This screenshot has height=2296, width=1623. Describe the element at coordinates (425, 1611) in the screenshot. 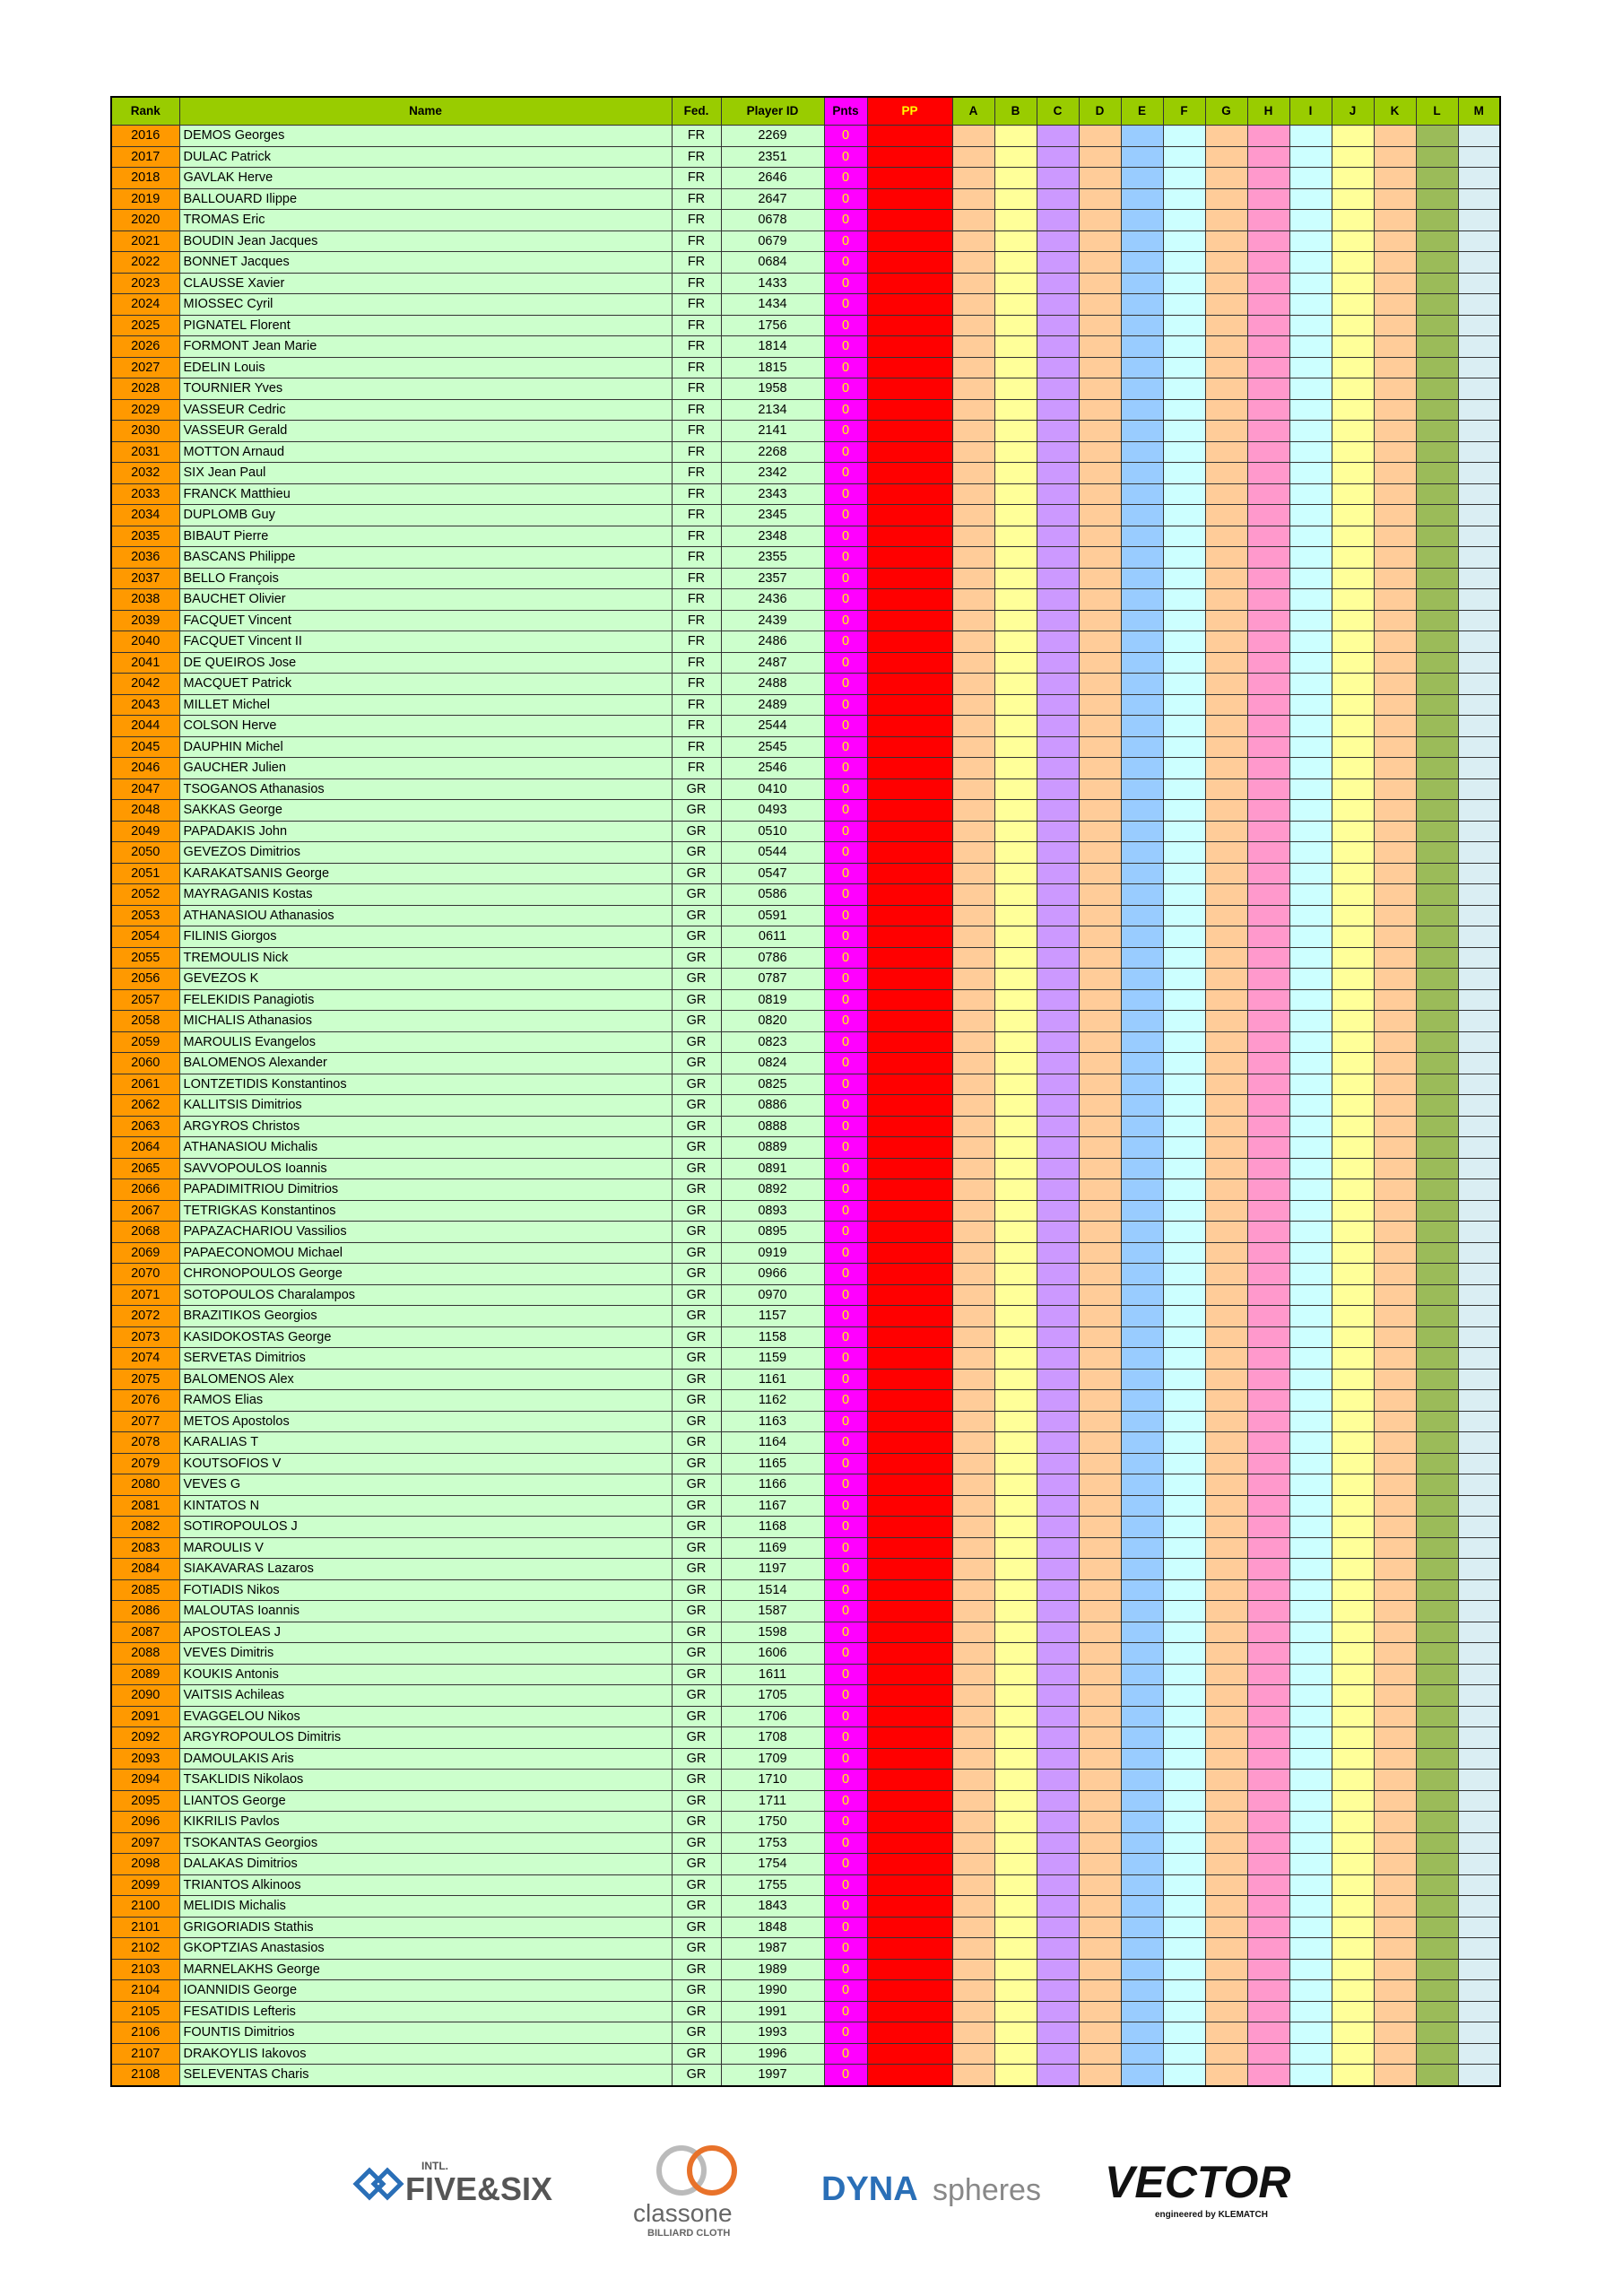

I see `table-cell: MALOUTAS Ioannis` at that location.